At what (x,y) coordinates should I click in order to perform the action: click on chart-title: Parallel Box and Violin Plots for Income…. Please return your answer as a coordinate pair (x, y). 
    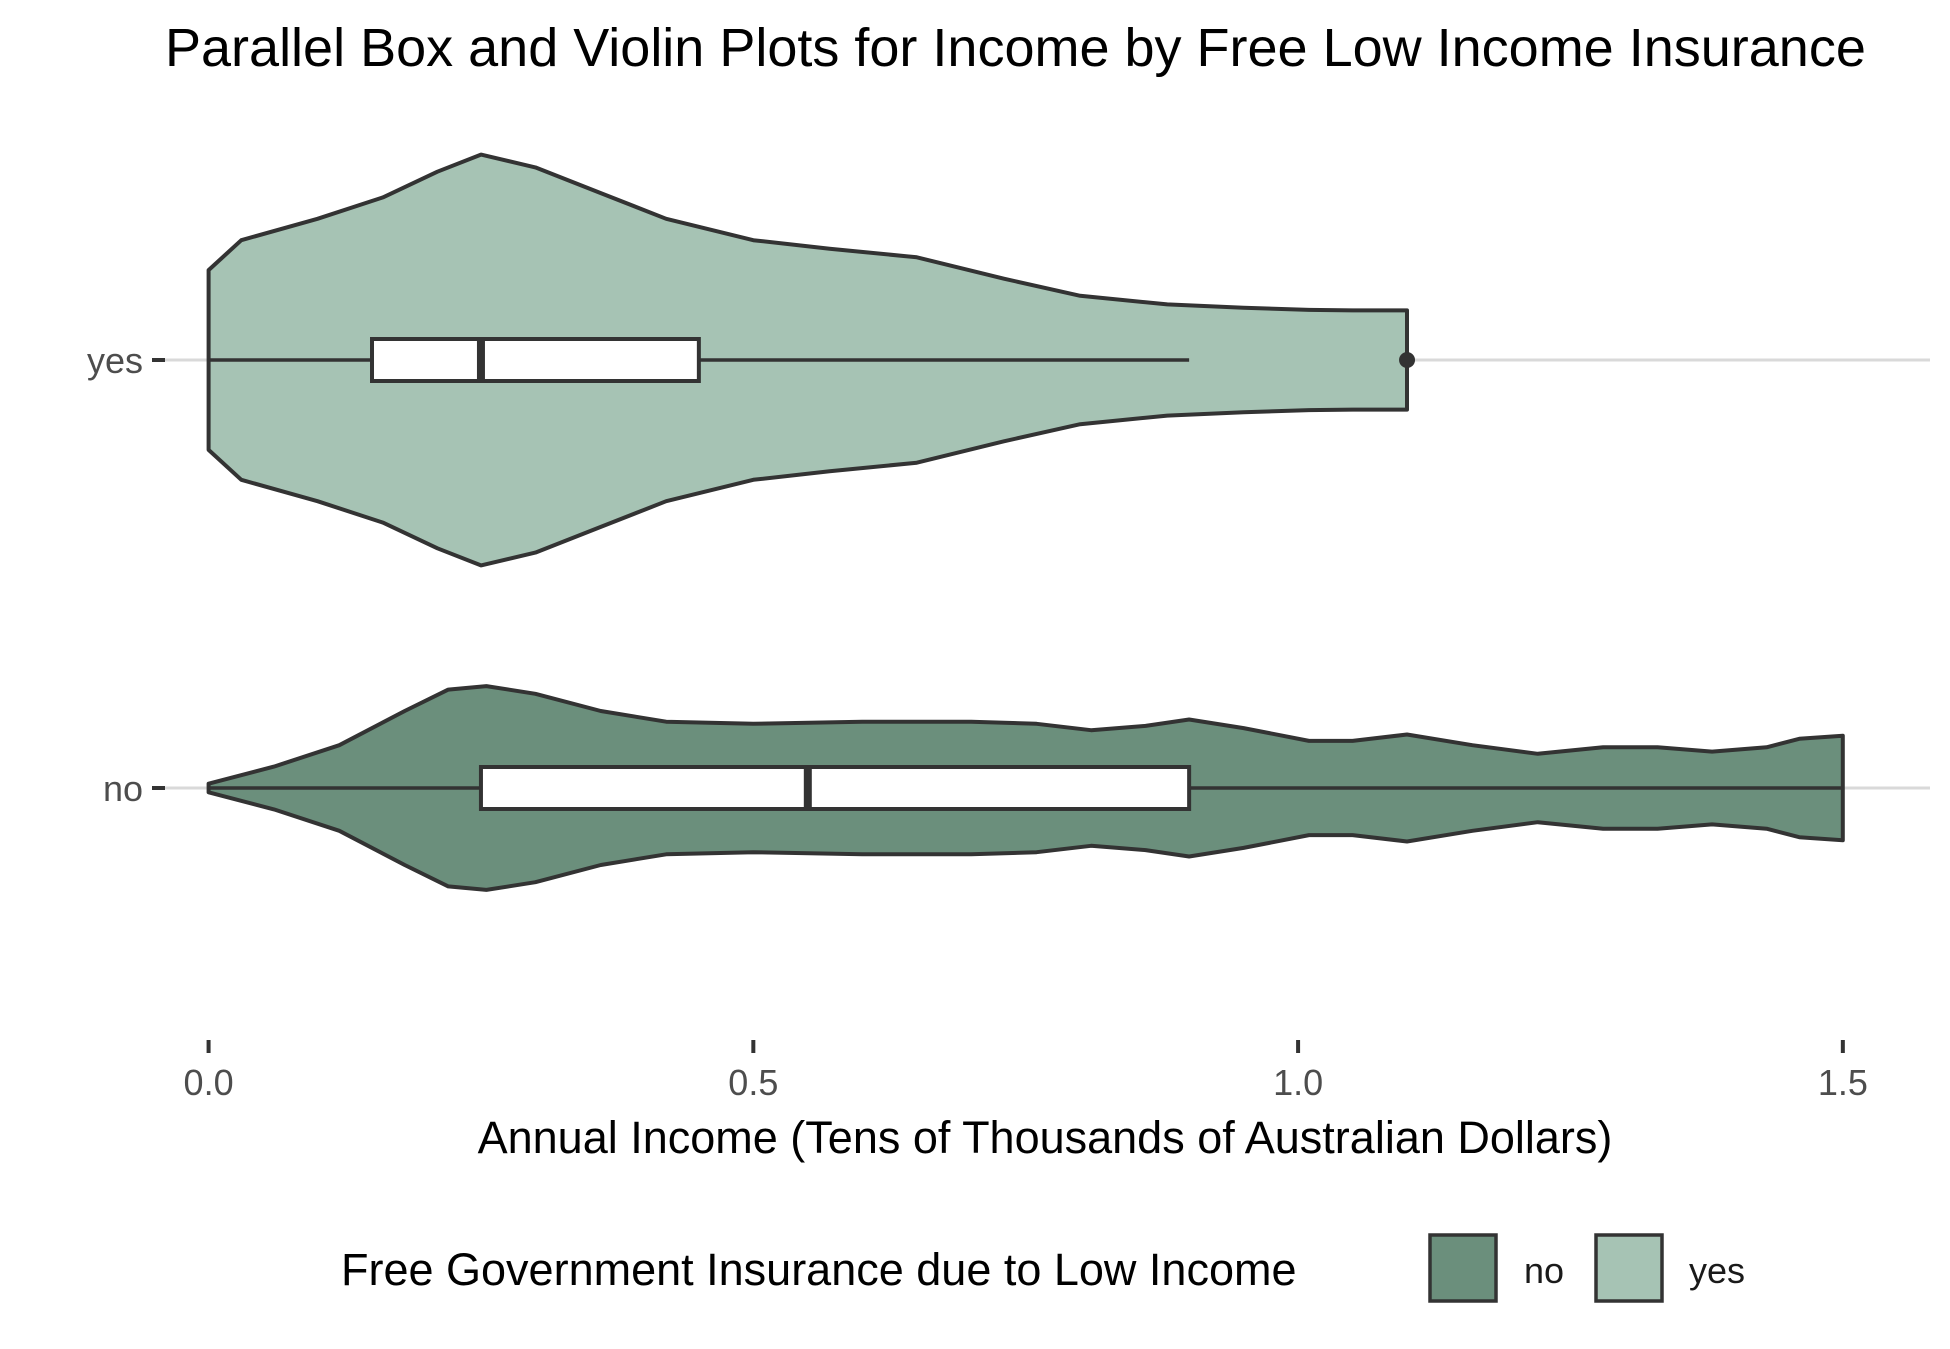
    Looking at the image, I should click on (1015, 48).